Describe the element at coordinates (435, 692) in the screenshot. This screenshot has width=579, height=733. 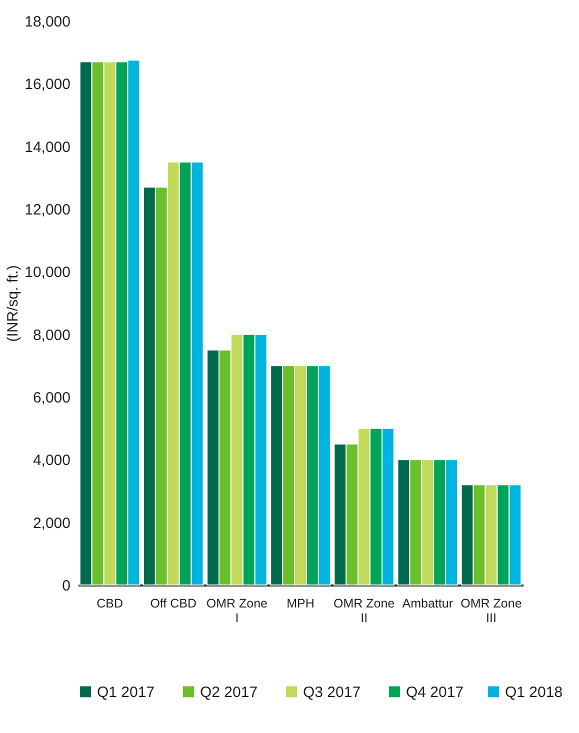
I see `legend-label: Q4 2017` at that location.